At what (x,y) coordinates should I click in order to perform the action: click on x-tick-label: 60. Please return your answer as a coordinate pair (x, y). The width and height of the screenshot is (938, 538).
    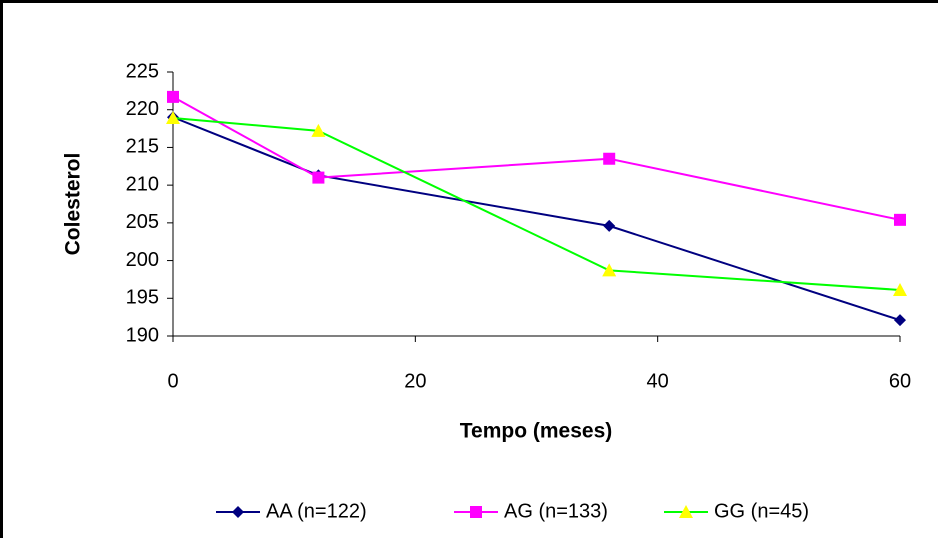
    Looking at the image, I should click on (900, 381).